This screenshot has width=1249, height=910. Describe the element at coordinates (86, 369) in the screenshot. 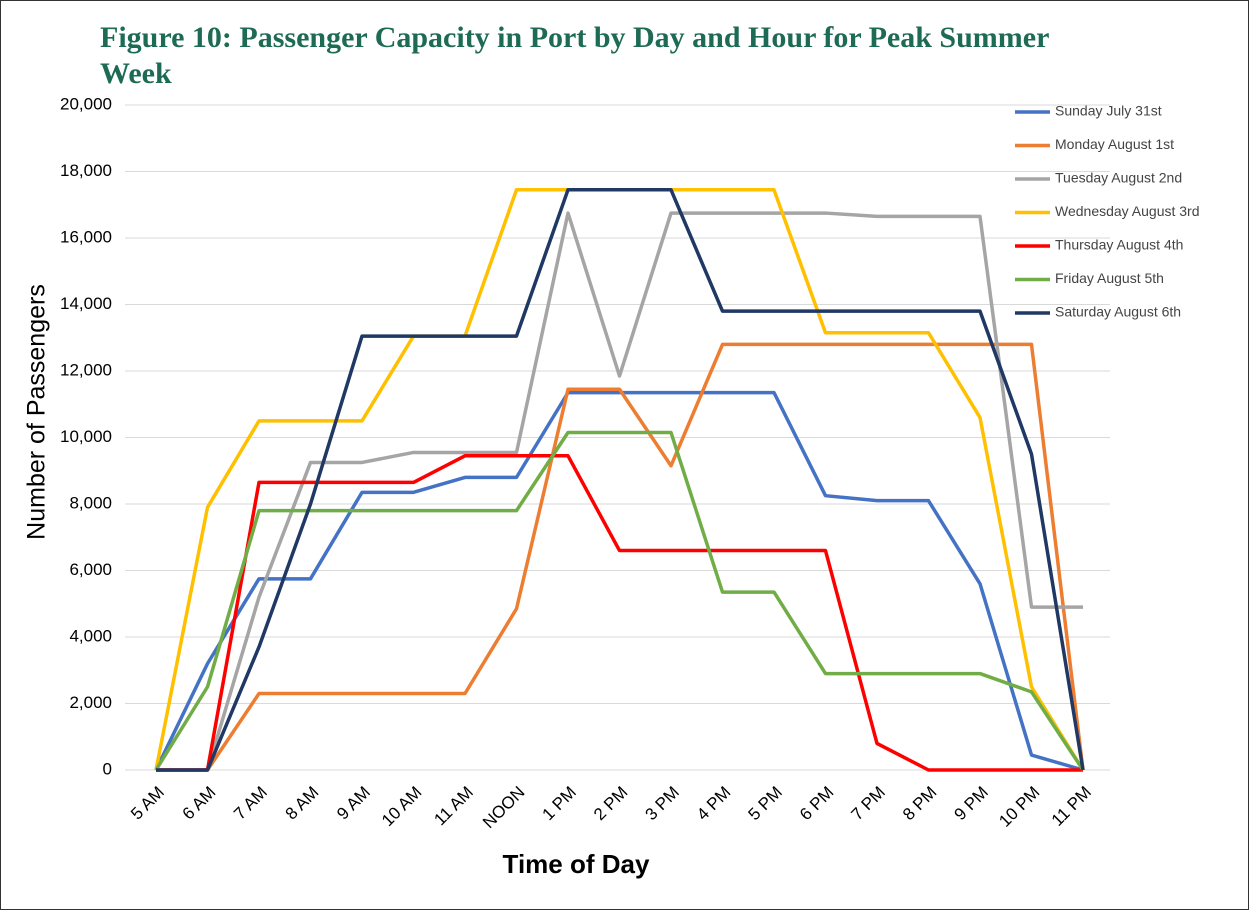

I see `y-tick-label: 12,000` at that location.